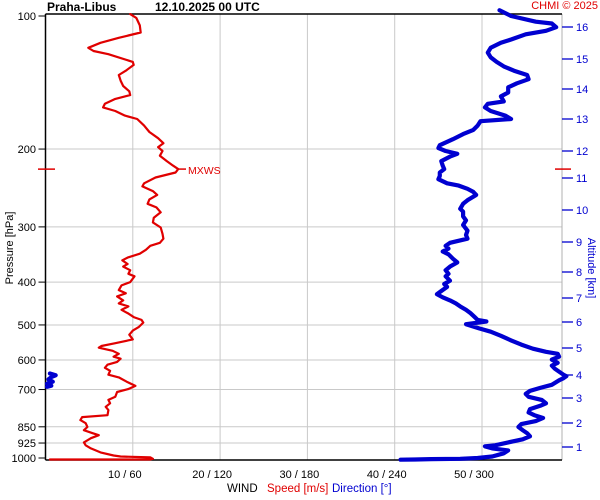  Describe the element at coordinates (564, 6) in the screenshot. I see `copyright-label: CHMI © 2025` at that location.